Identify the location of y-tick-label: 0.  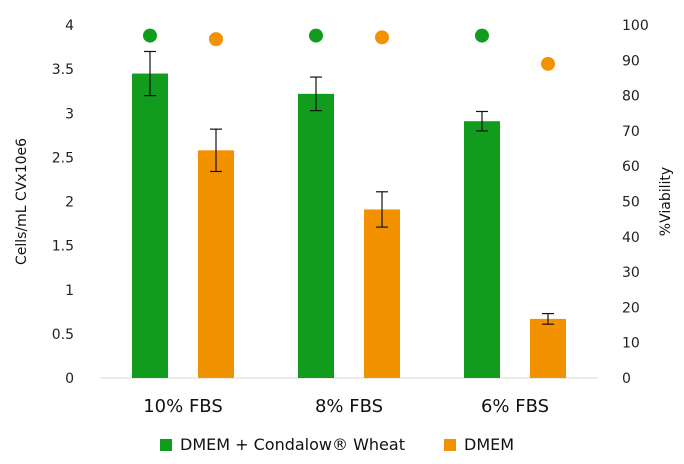
(69, 379).